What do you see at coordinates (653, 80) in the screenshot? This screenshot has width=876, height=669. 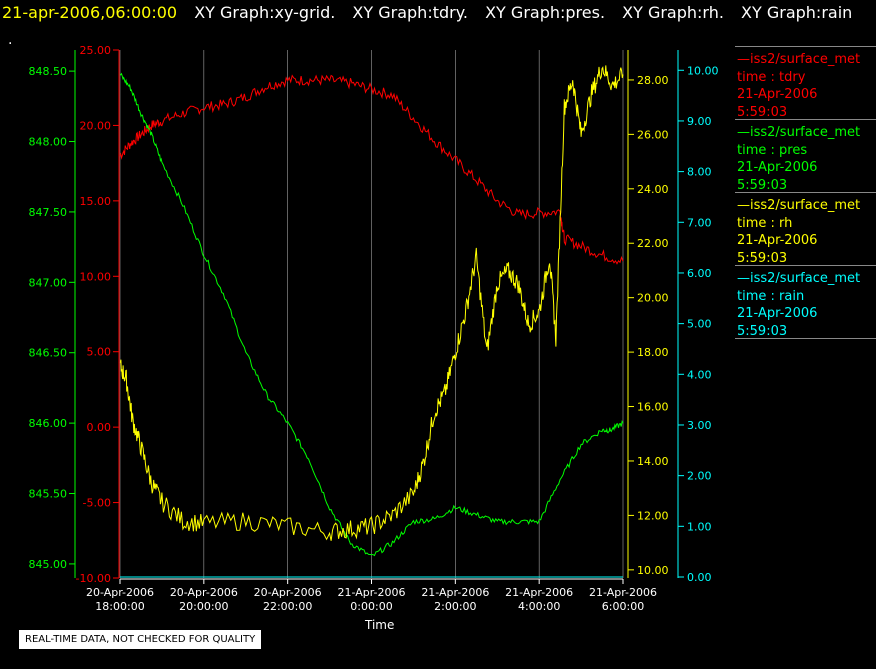 I see `rh-tick-label: 28.00` at bounding box center [653, 80].